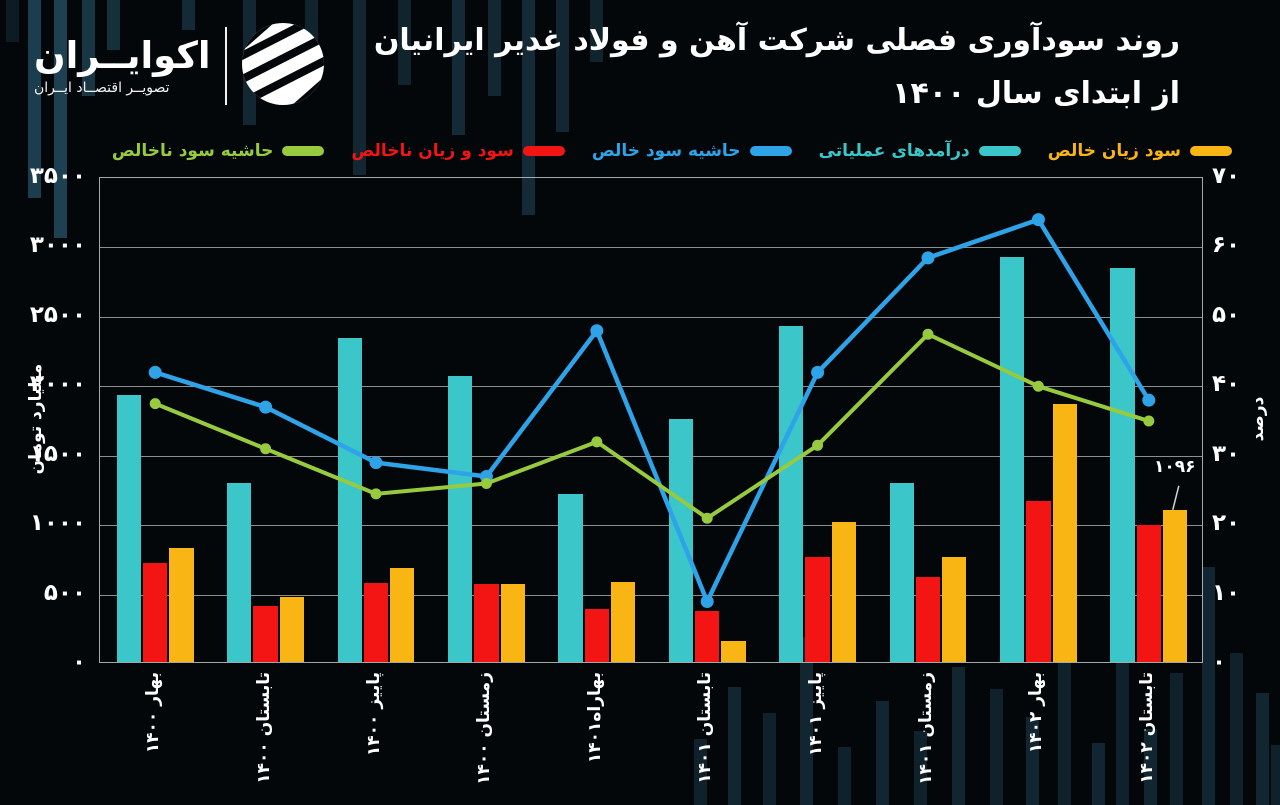  I want to click on x-axis-label: تابستان ۱۴۰۰, so click(263, 728).